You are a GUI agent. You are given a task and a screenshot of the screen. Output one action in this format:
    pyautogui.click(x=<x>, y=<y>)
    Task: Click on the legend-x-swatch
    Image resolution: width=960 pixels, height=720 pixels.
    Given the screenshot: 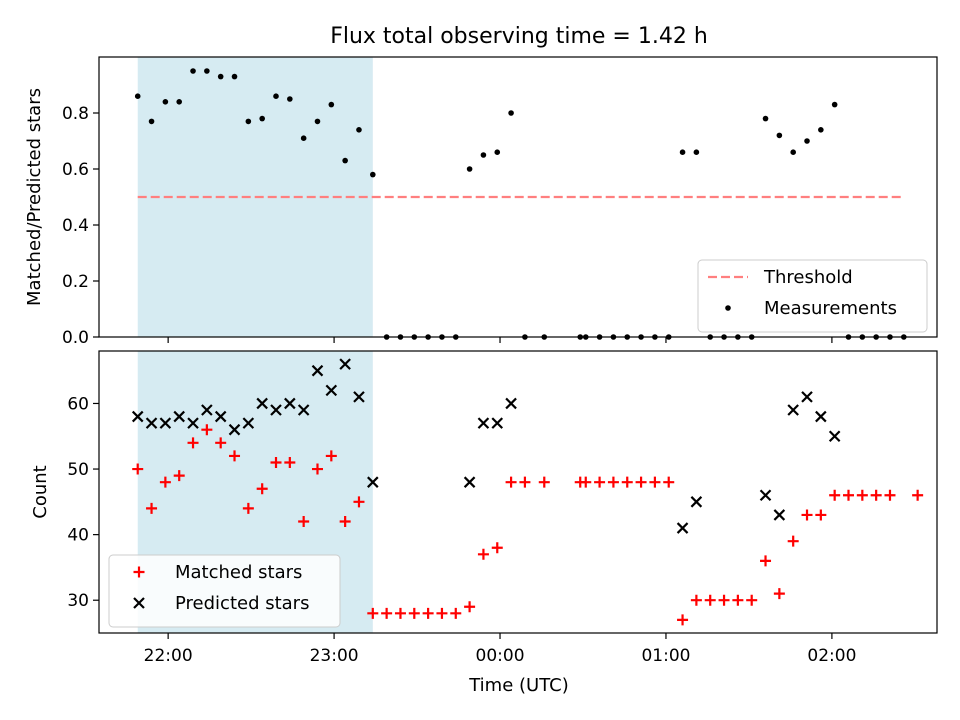 What is the action you would take?
    pyautogui.click(x=139, y=603)
    